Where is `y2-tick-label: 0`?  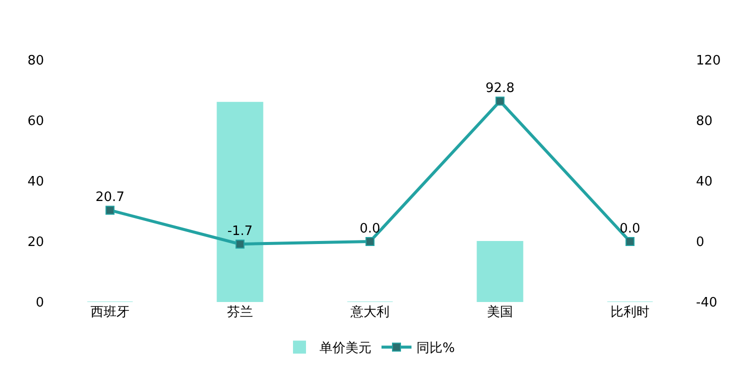
y2-tick-label: 0 is located at coordinates (700, 242).